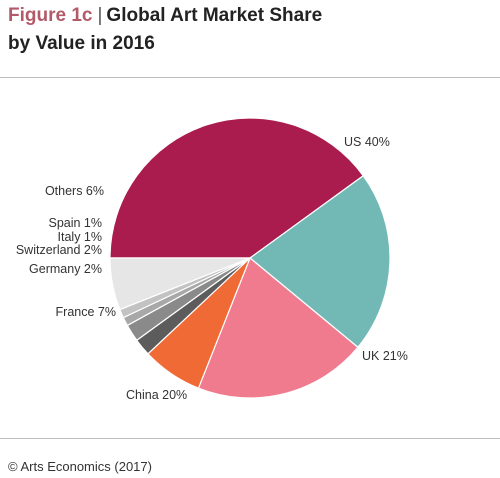  I want to click on pie-slice-china, so click(278, 328).